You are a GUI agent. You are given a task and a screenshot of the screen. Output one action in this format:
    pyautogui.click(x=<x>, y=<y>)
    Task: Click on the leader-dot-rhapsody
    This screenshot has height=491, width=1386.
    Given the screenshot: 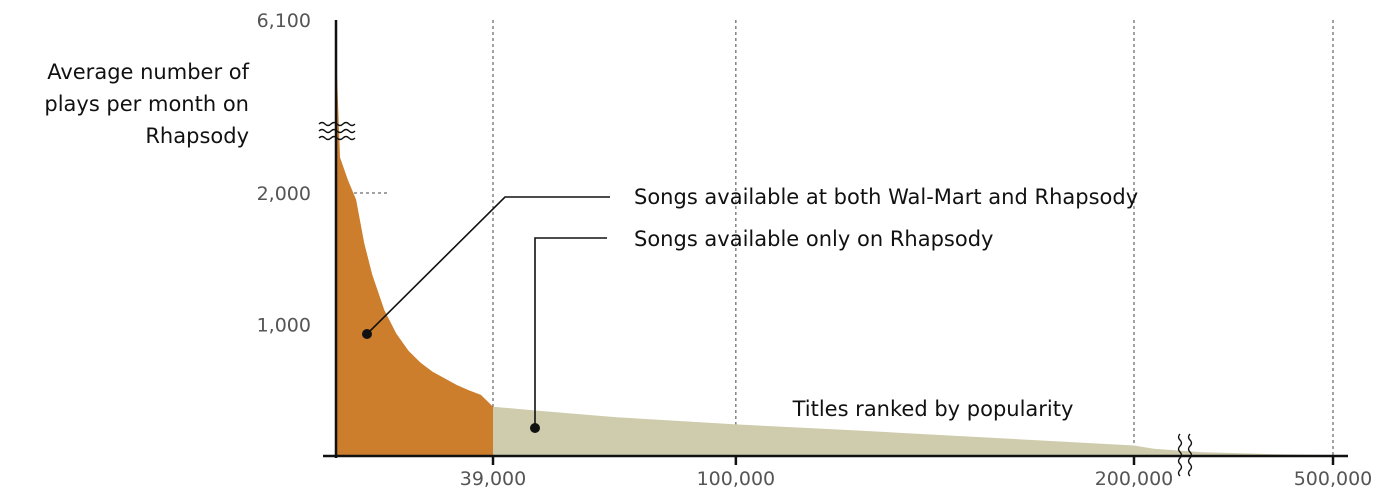 What is the action you would take?
    pyautogui.click(x=535, y=428)
    